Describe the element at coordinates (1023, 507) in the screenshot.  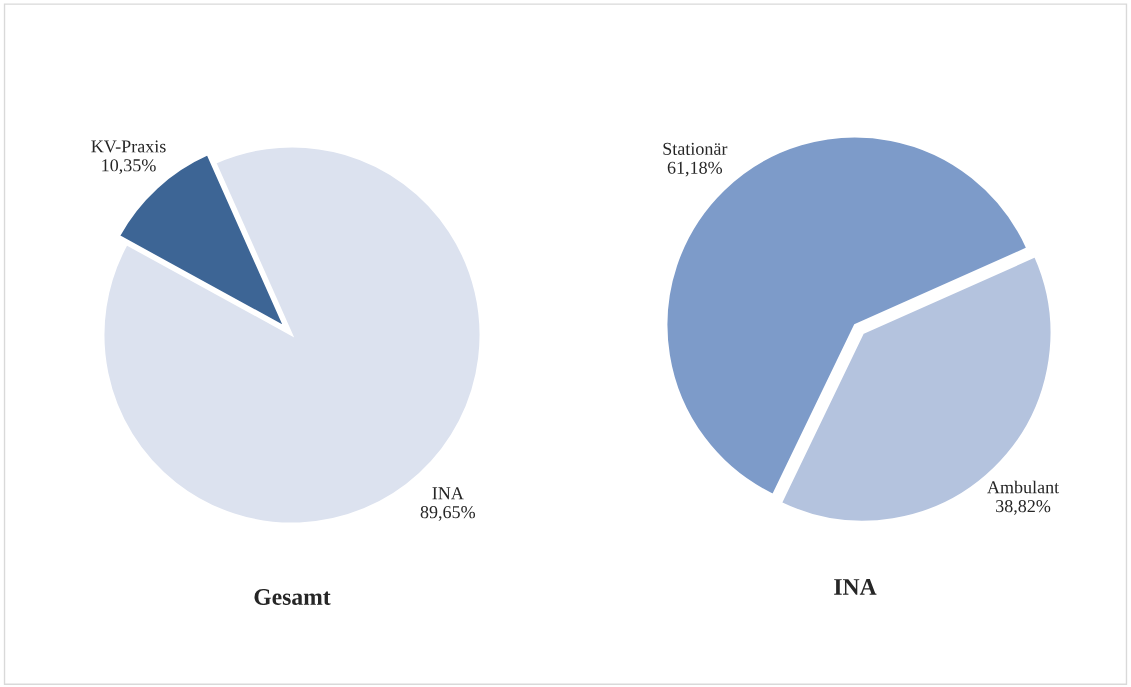
I see `data-label: 38,82%` at that location.